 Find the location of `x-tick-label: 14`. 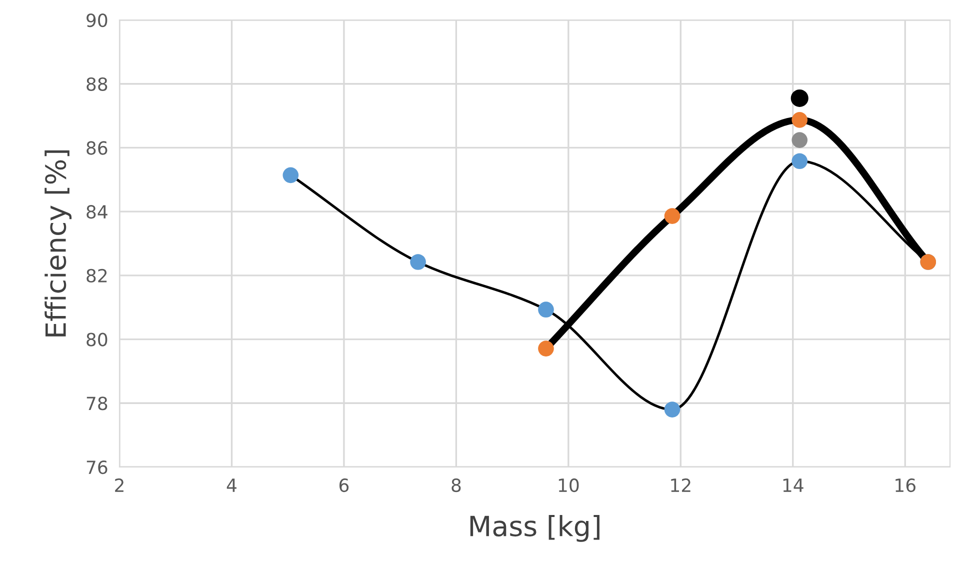

x-tick-label: 14 is located at coordinates (793, 485).